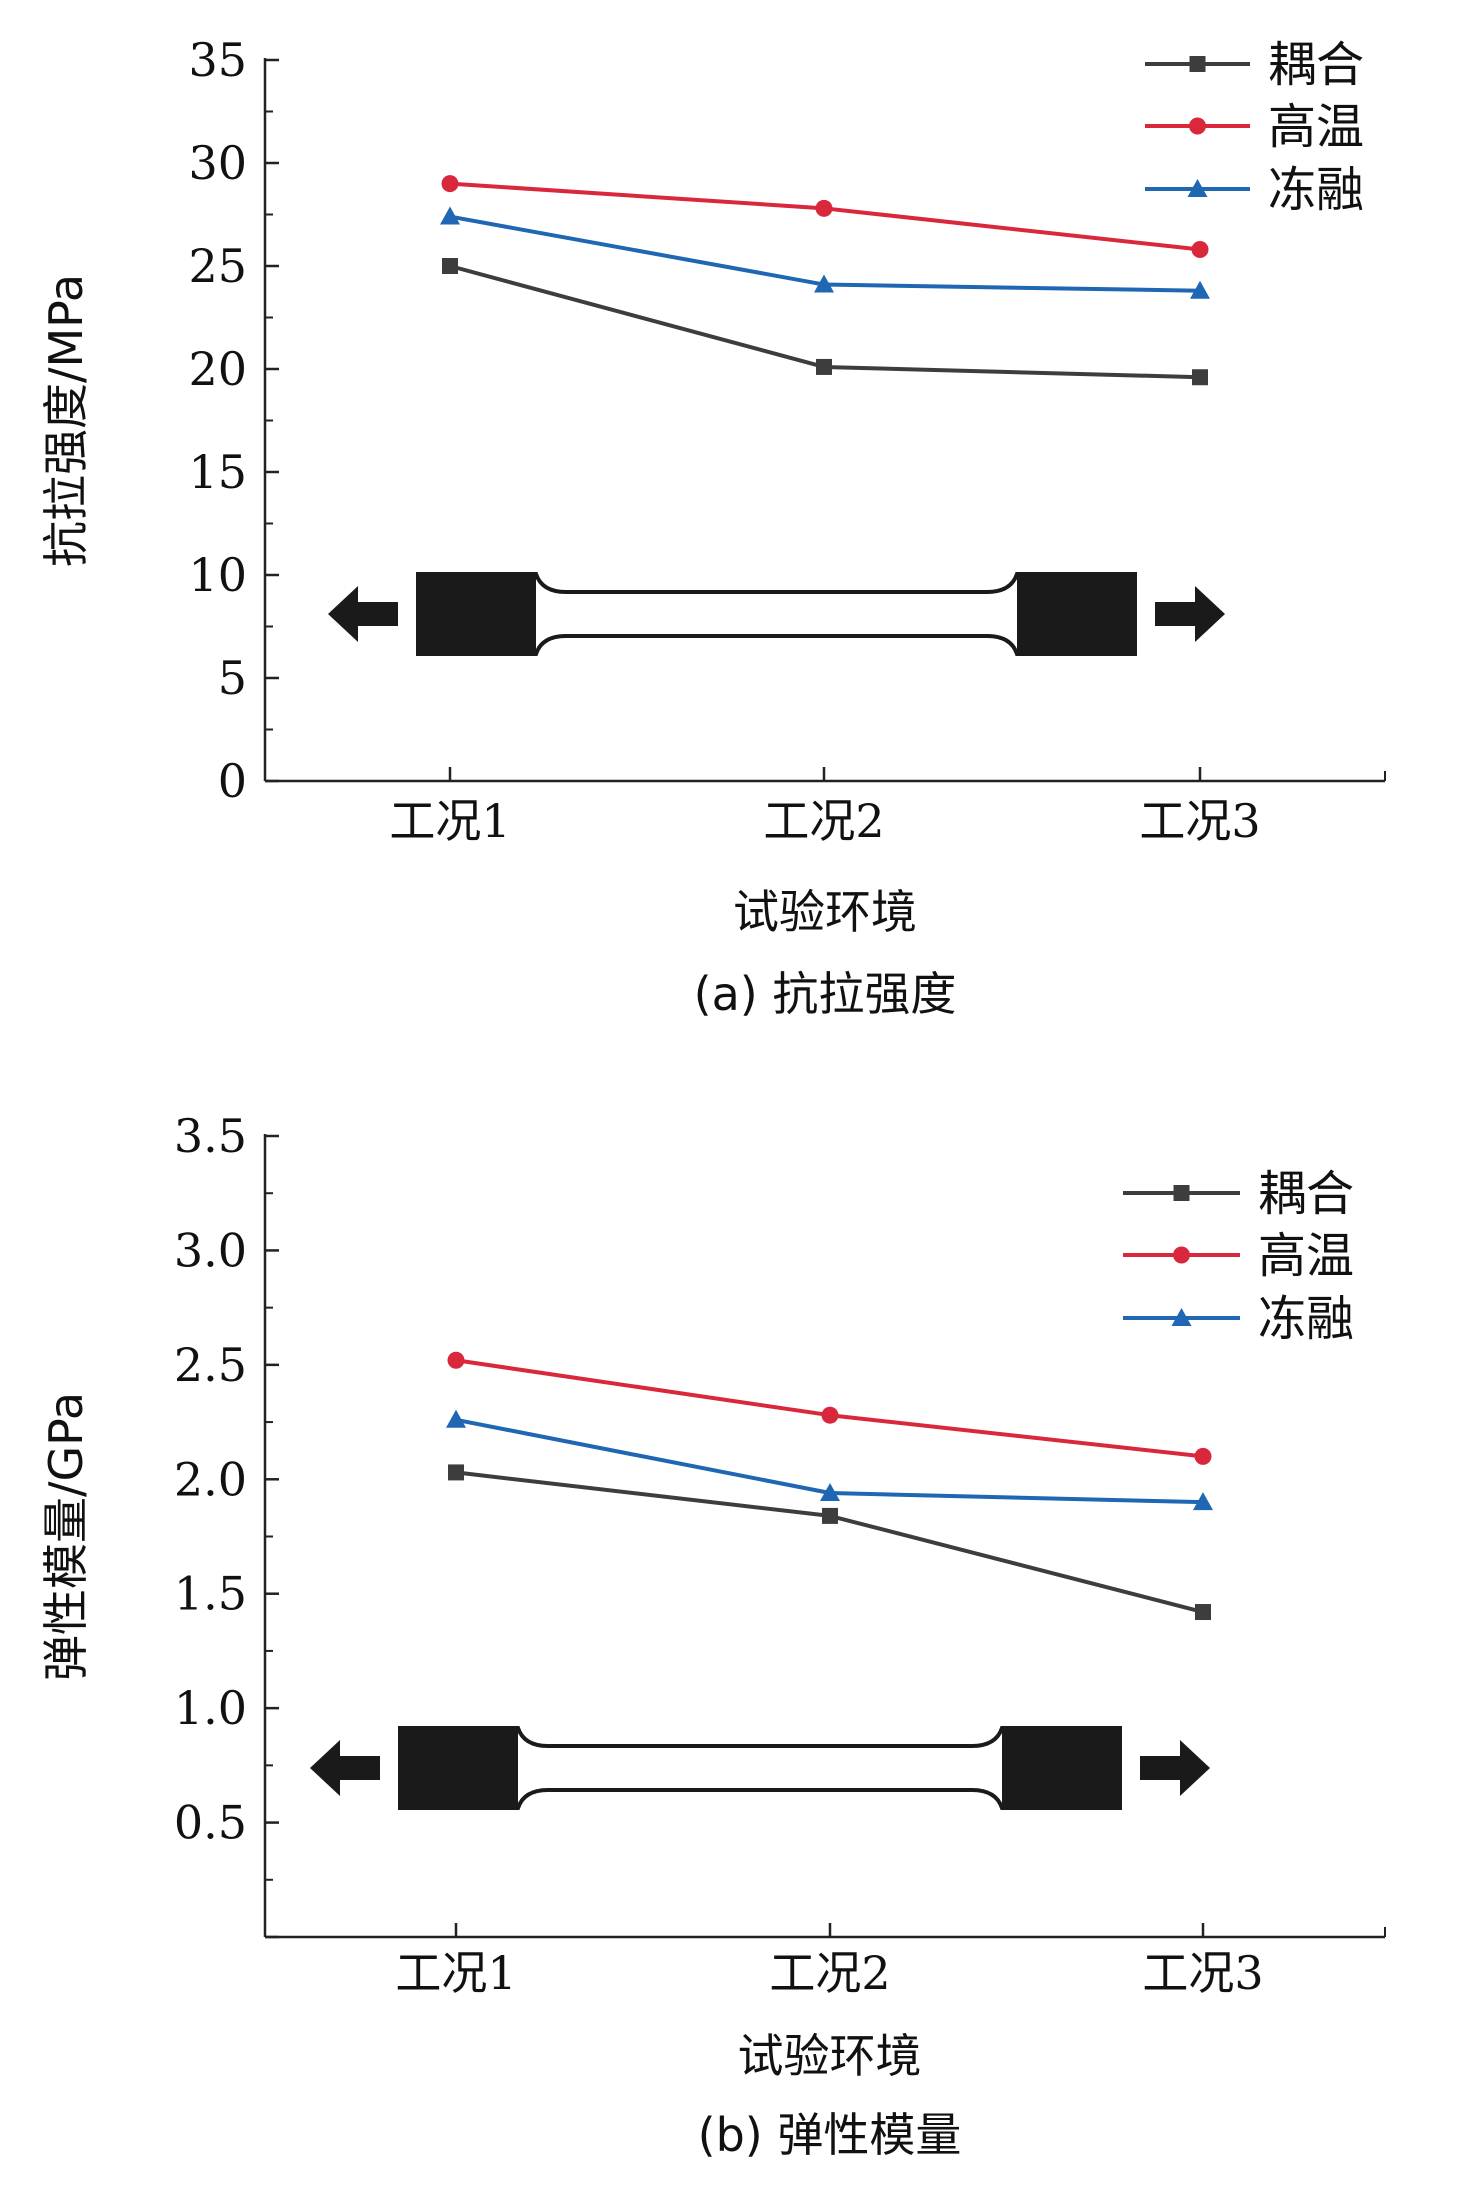 This screenshot has height=2194, width=1463. I want to click on y-axis-title: 弹性模量/GPa, so click(66, 1536).